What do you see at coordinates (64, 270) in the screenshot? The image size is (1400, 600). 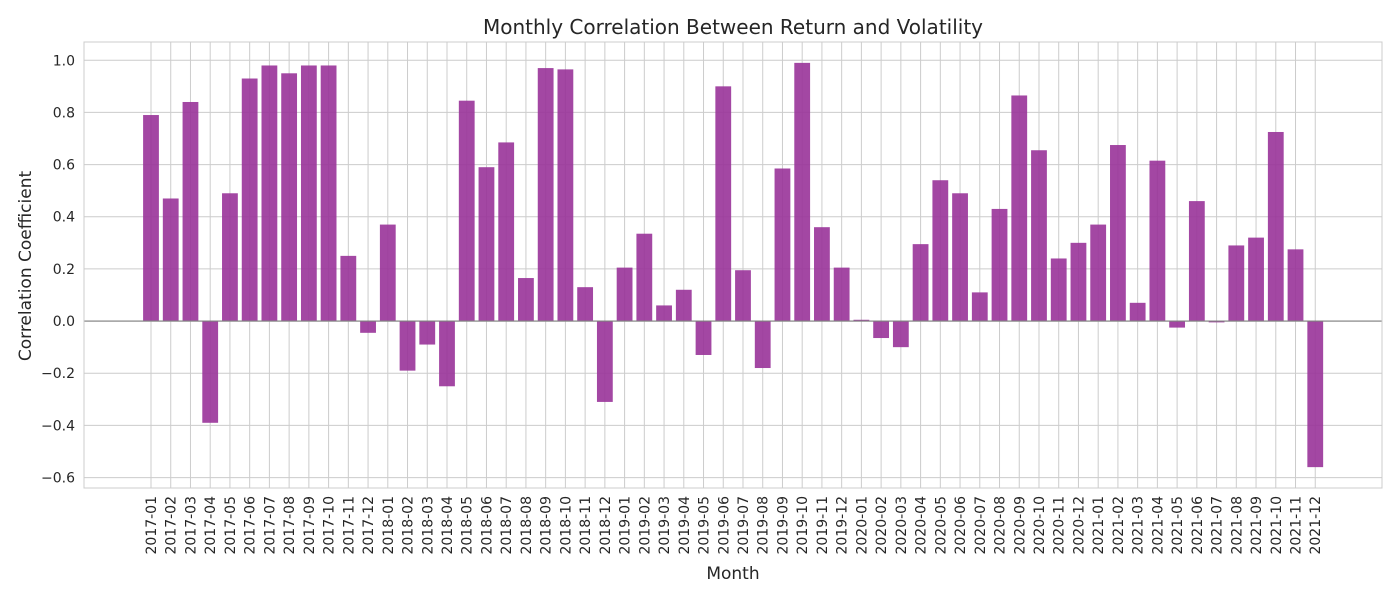 I see `y-tick-label: 0.2` at bounding box center [64, 270].